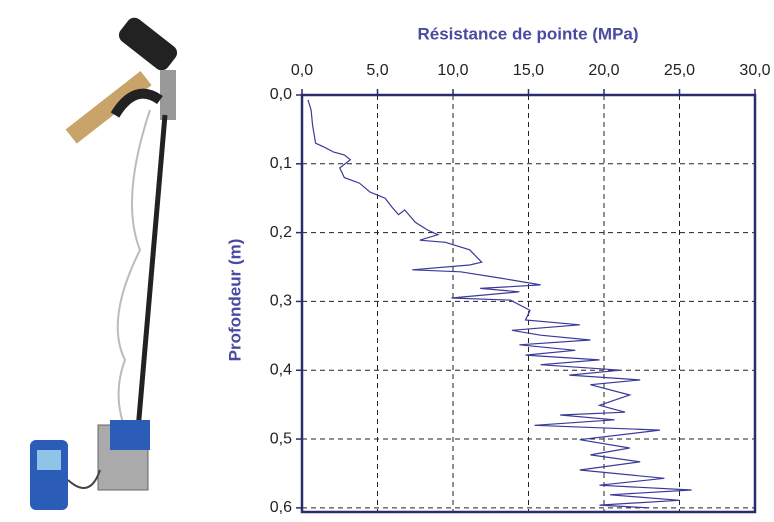 This screenshot has width=774, height=522. Describe the element at coordinates (168, 95) in the screenshot. I see `anvil` at that location.